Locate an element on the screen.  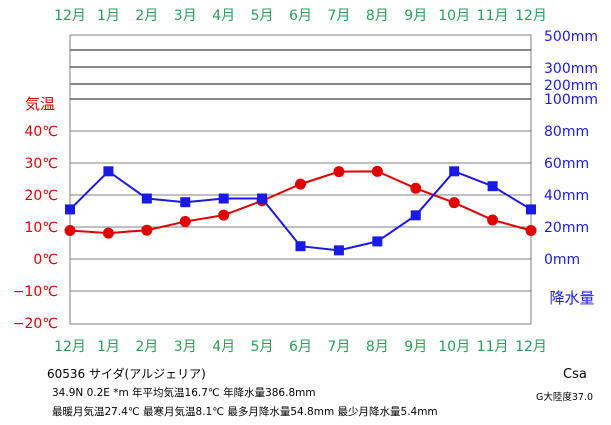
month-label-bottom: 2月 is located at coordinates (146, 347).